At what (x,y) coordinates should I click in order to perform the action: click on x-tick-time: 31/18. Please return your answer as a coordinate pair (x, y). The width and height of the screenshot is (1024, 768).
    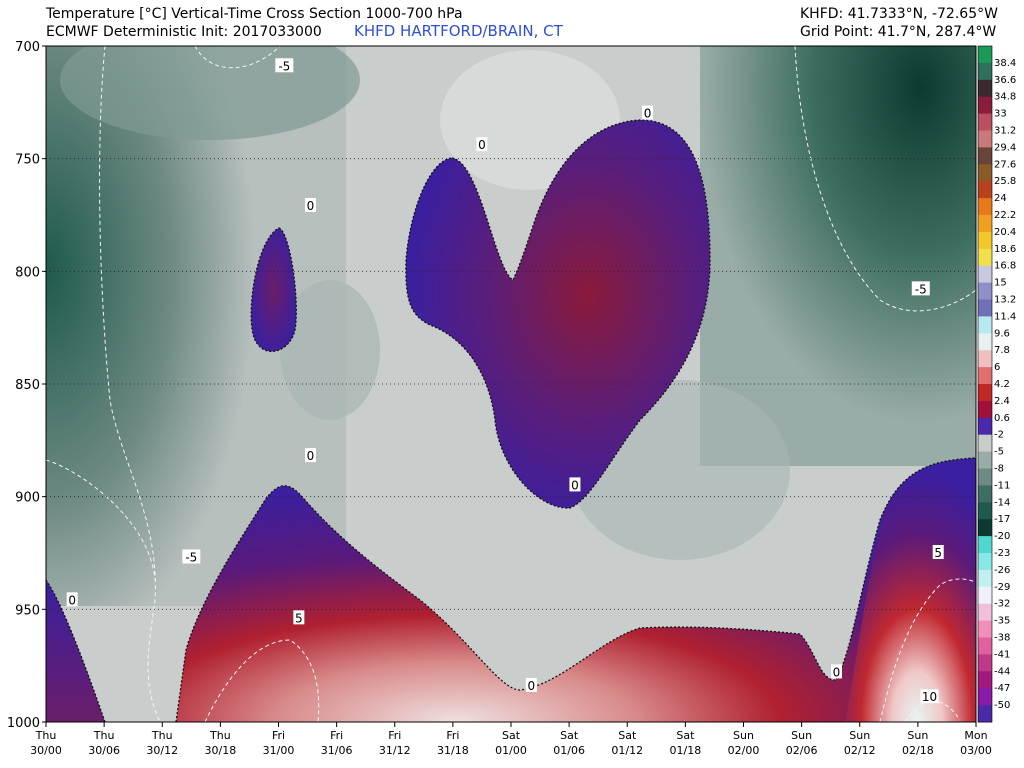
    Looking at the image, I should click on (453, 750).